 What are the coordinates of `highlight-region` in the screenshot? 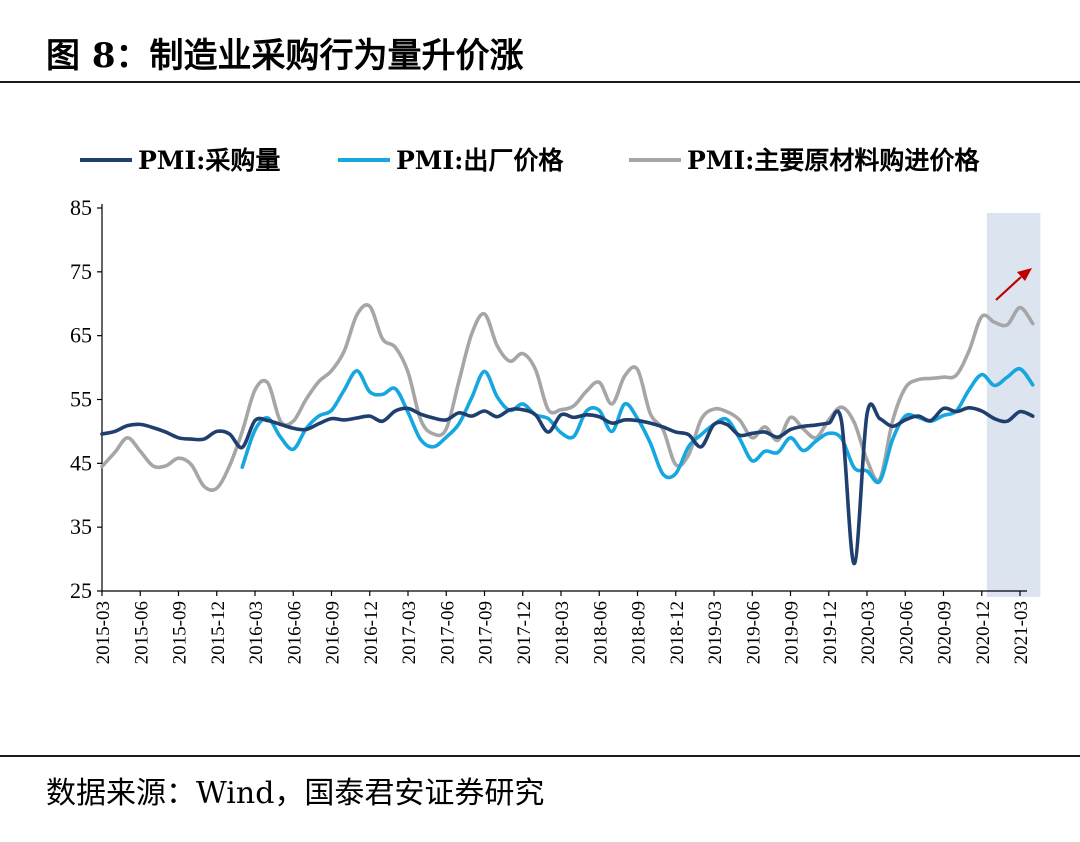 It's located at (1013, 405).